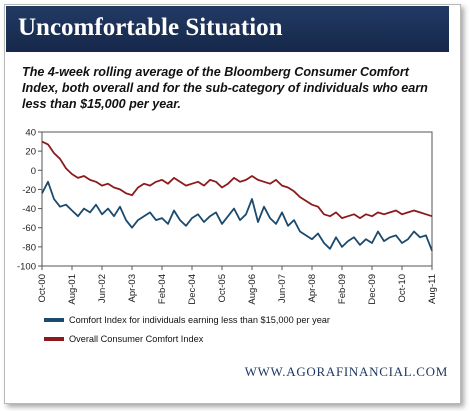 The width and height of the screenshot is (470, 411). Describe the element at coordinates (29, 228) in the screenshot. I see `y-tick-label: -60` at that location.